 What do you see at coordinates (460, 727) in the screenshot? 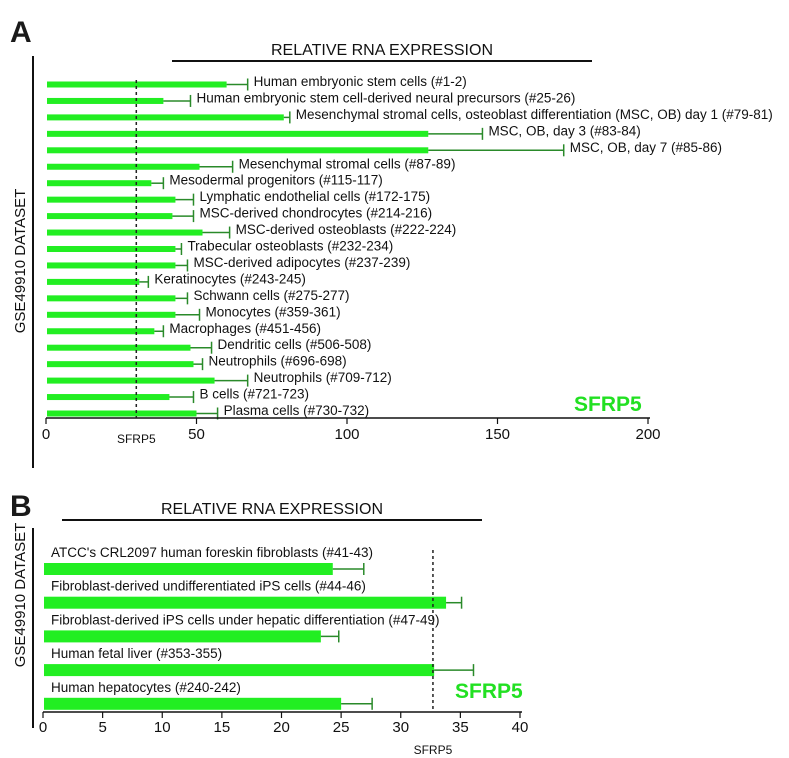
I see `x-tick-label-7: 35` at bounding box center [460, 727].